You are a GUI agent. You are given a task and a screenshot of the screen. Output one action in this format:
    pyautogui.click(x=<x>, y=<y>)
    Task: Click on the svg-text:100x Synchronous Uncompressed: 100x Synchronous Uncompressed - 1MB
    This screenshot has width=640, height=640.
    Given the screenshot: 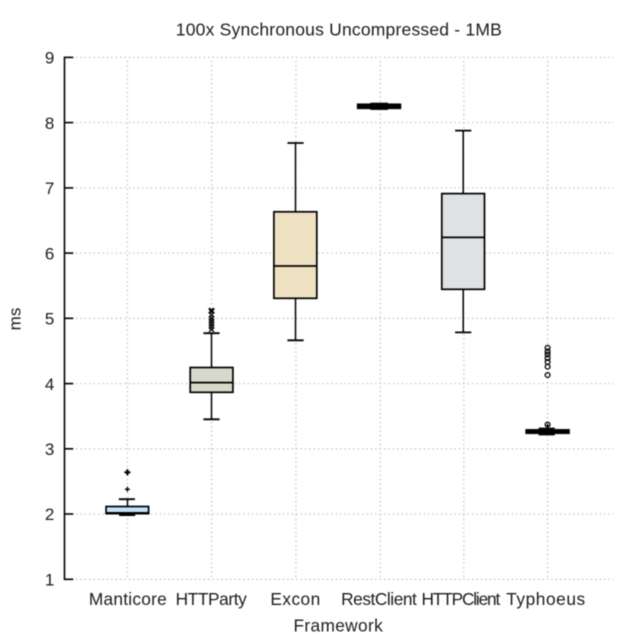 What is the action you would take?
    pyautogui.click(x=339, y=30)
    